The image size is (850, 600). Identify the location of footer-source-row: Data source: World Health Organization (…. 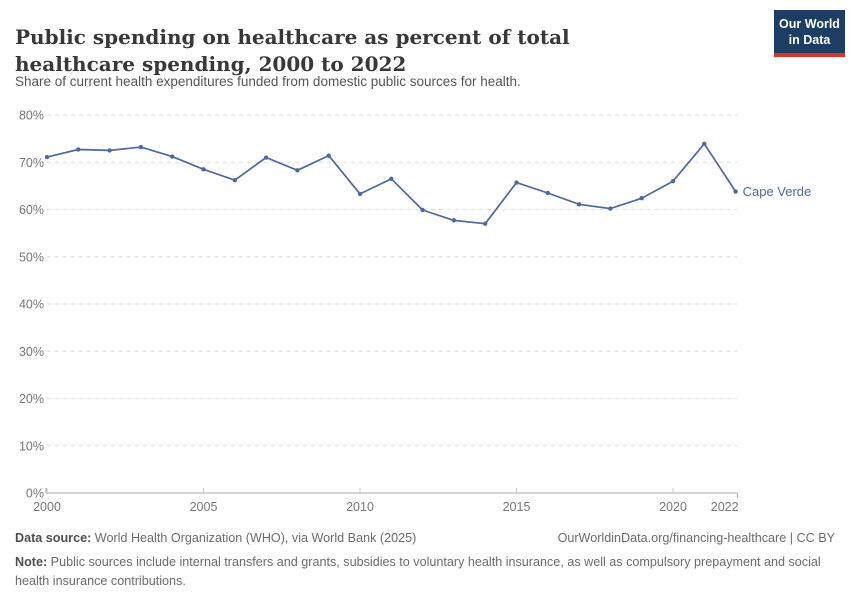
(425, 538).